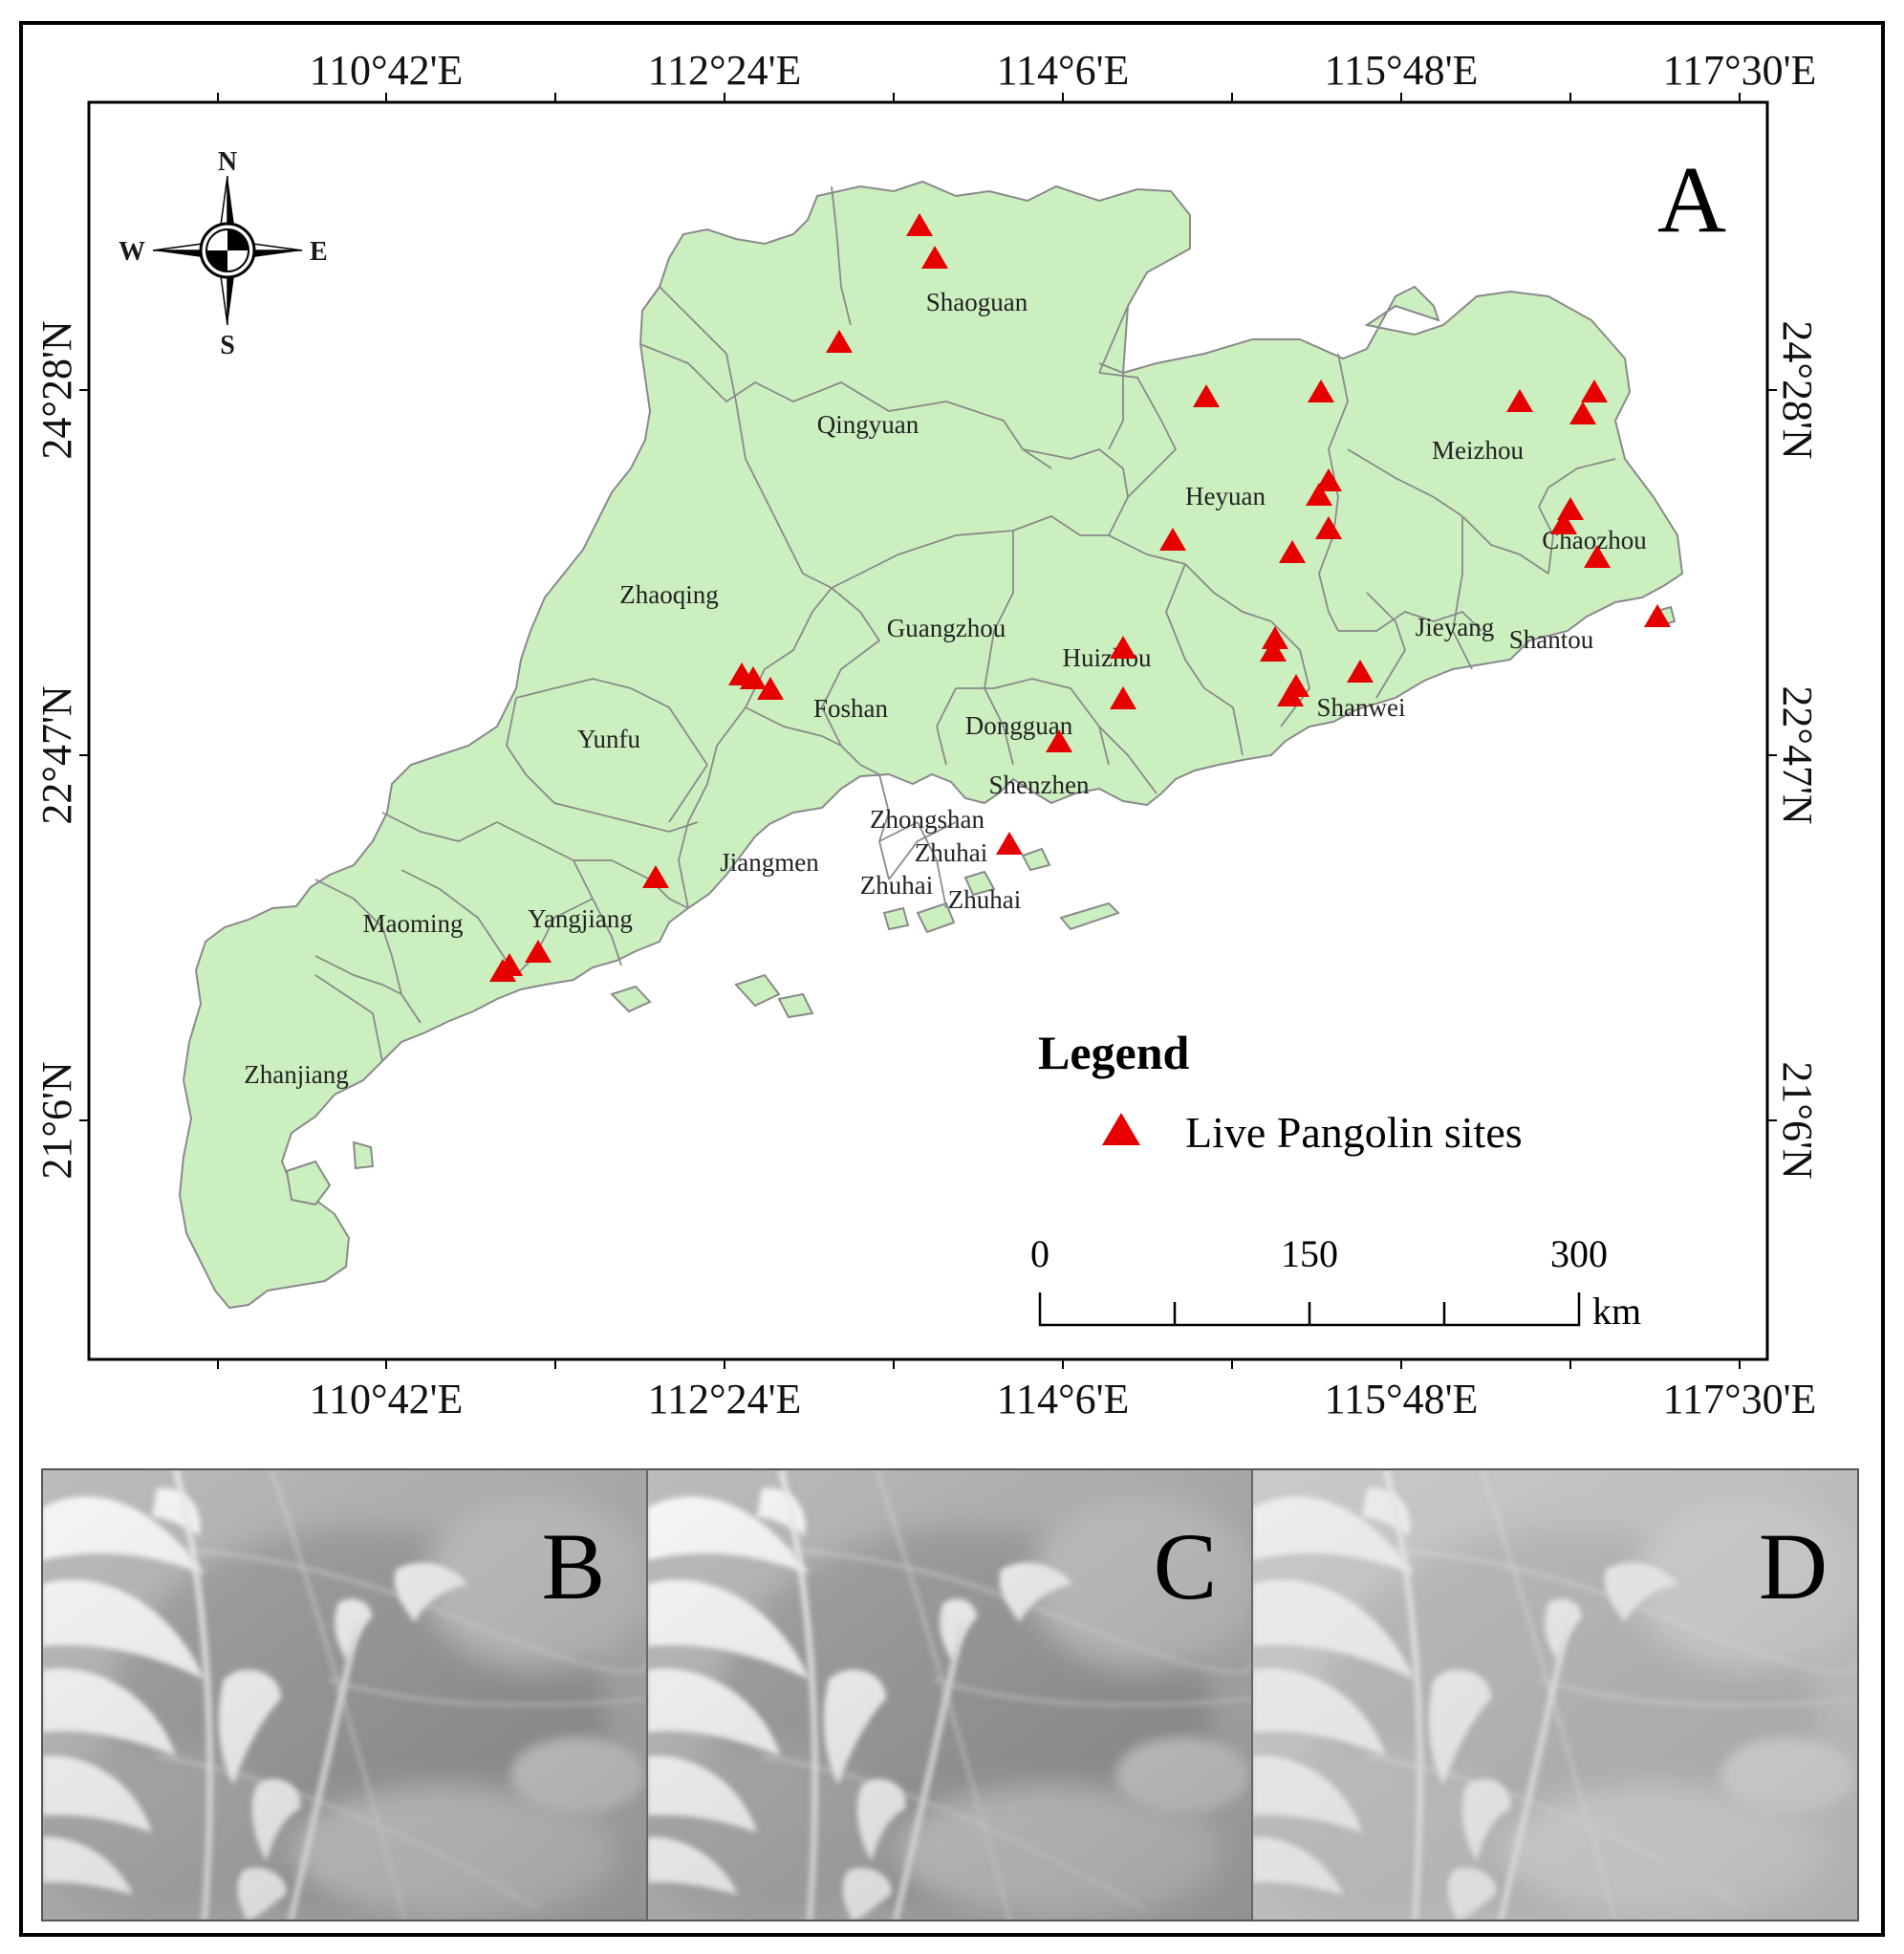 This screenshot has height=1954, width=1904. Describe the element at coordinates (387, 70) in the screenshot. I see `top-lon-label: 110°42'E` at that location.